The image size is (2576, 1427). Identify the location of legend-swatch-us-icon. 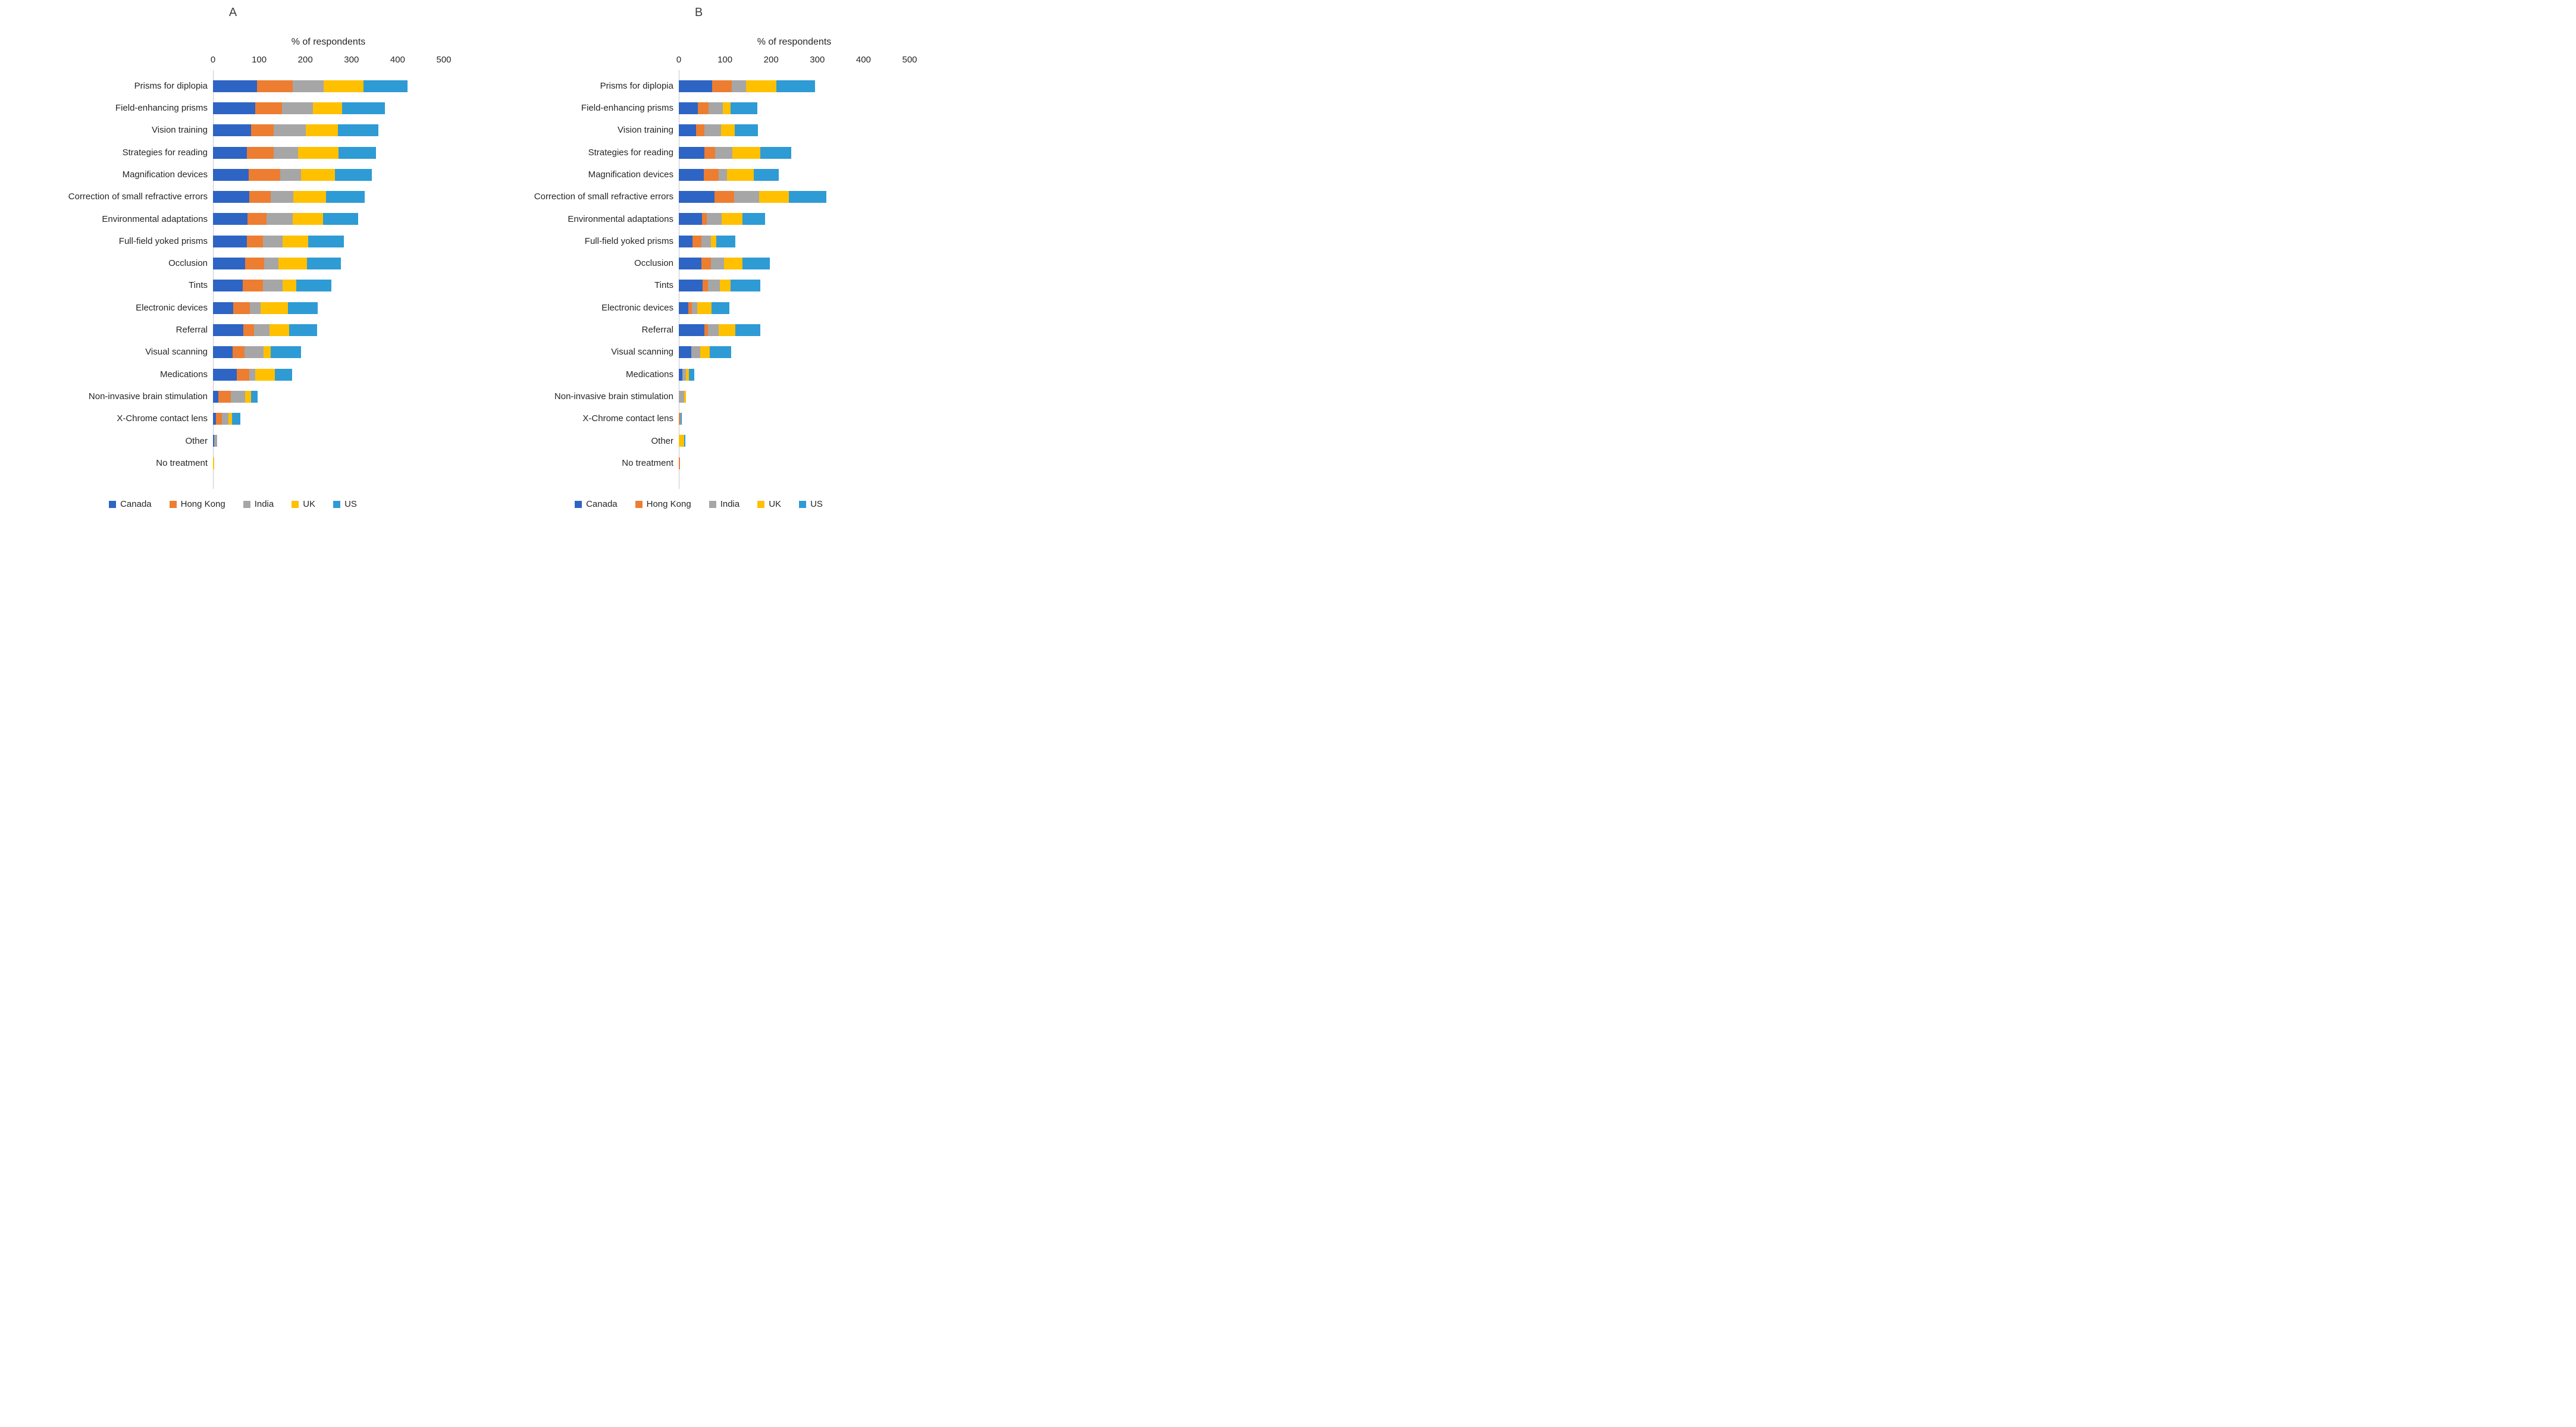
(337, 504).